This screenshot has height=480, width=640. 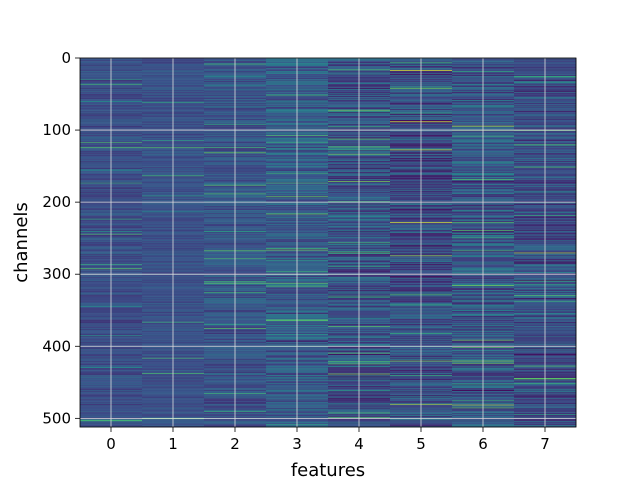 What do you see at coordinates (61, 238) in the screenshot?
I see `y-axis-ticks: 0 100 200 300 400 500` at bounding box center [61, 238].